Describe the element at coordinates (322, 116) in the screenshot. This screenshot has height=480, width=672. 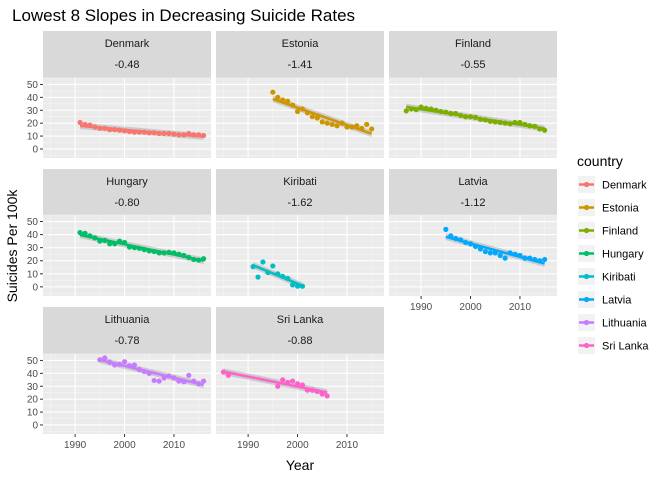
I see `trend-line` at that location.